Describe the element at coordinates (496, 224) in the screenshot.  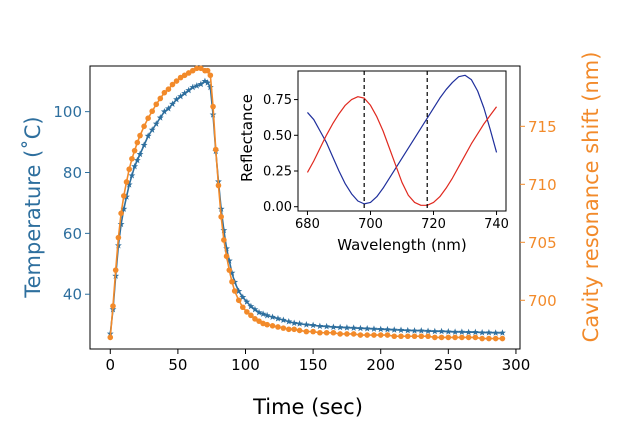
I see `inset-x-tick-label: 740` at that location.